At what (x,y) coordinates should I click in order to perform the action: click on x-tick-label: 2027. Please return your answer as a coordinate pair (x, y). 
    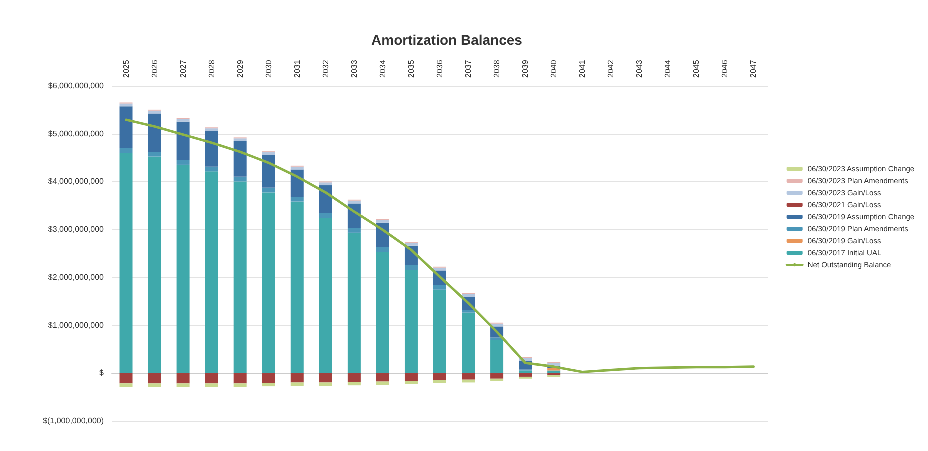
    Looking at the image, I should click on (183, 69).